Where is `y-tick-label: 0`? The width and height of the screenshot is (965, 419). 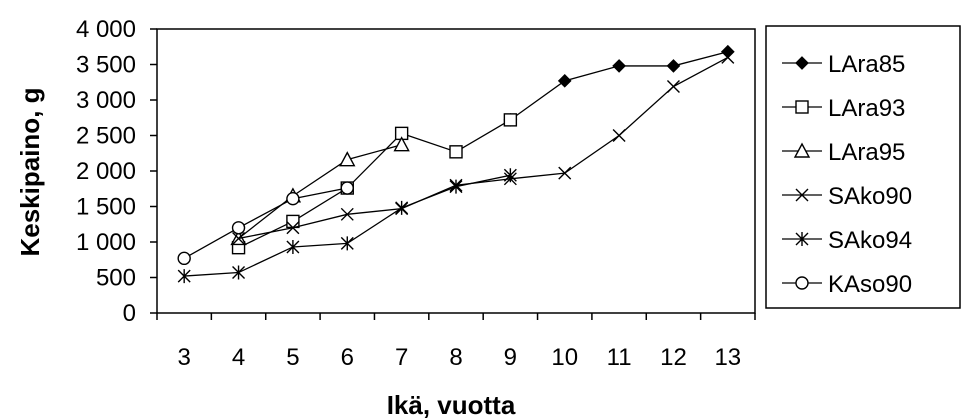 y-tick-label: 0 is located at coordinates (129, 313).